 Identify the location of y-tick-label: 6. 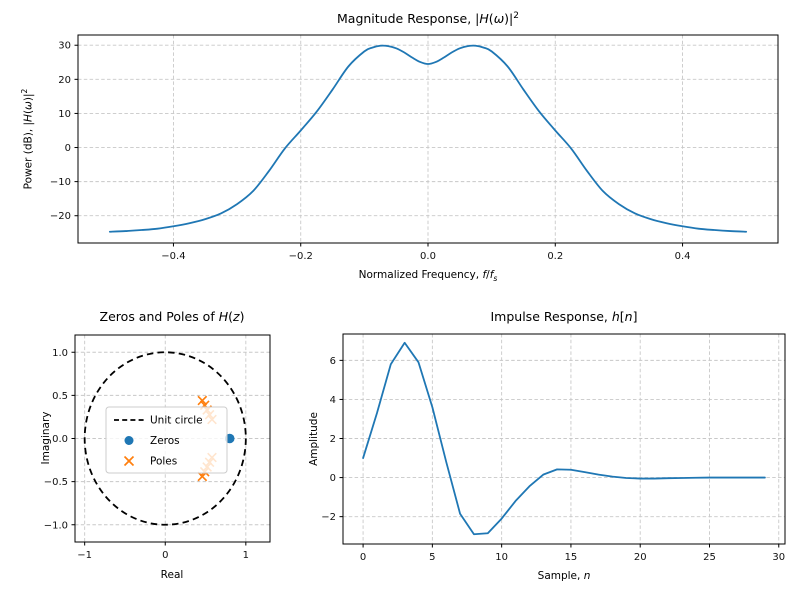
(333, 361).